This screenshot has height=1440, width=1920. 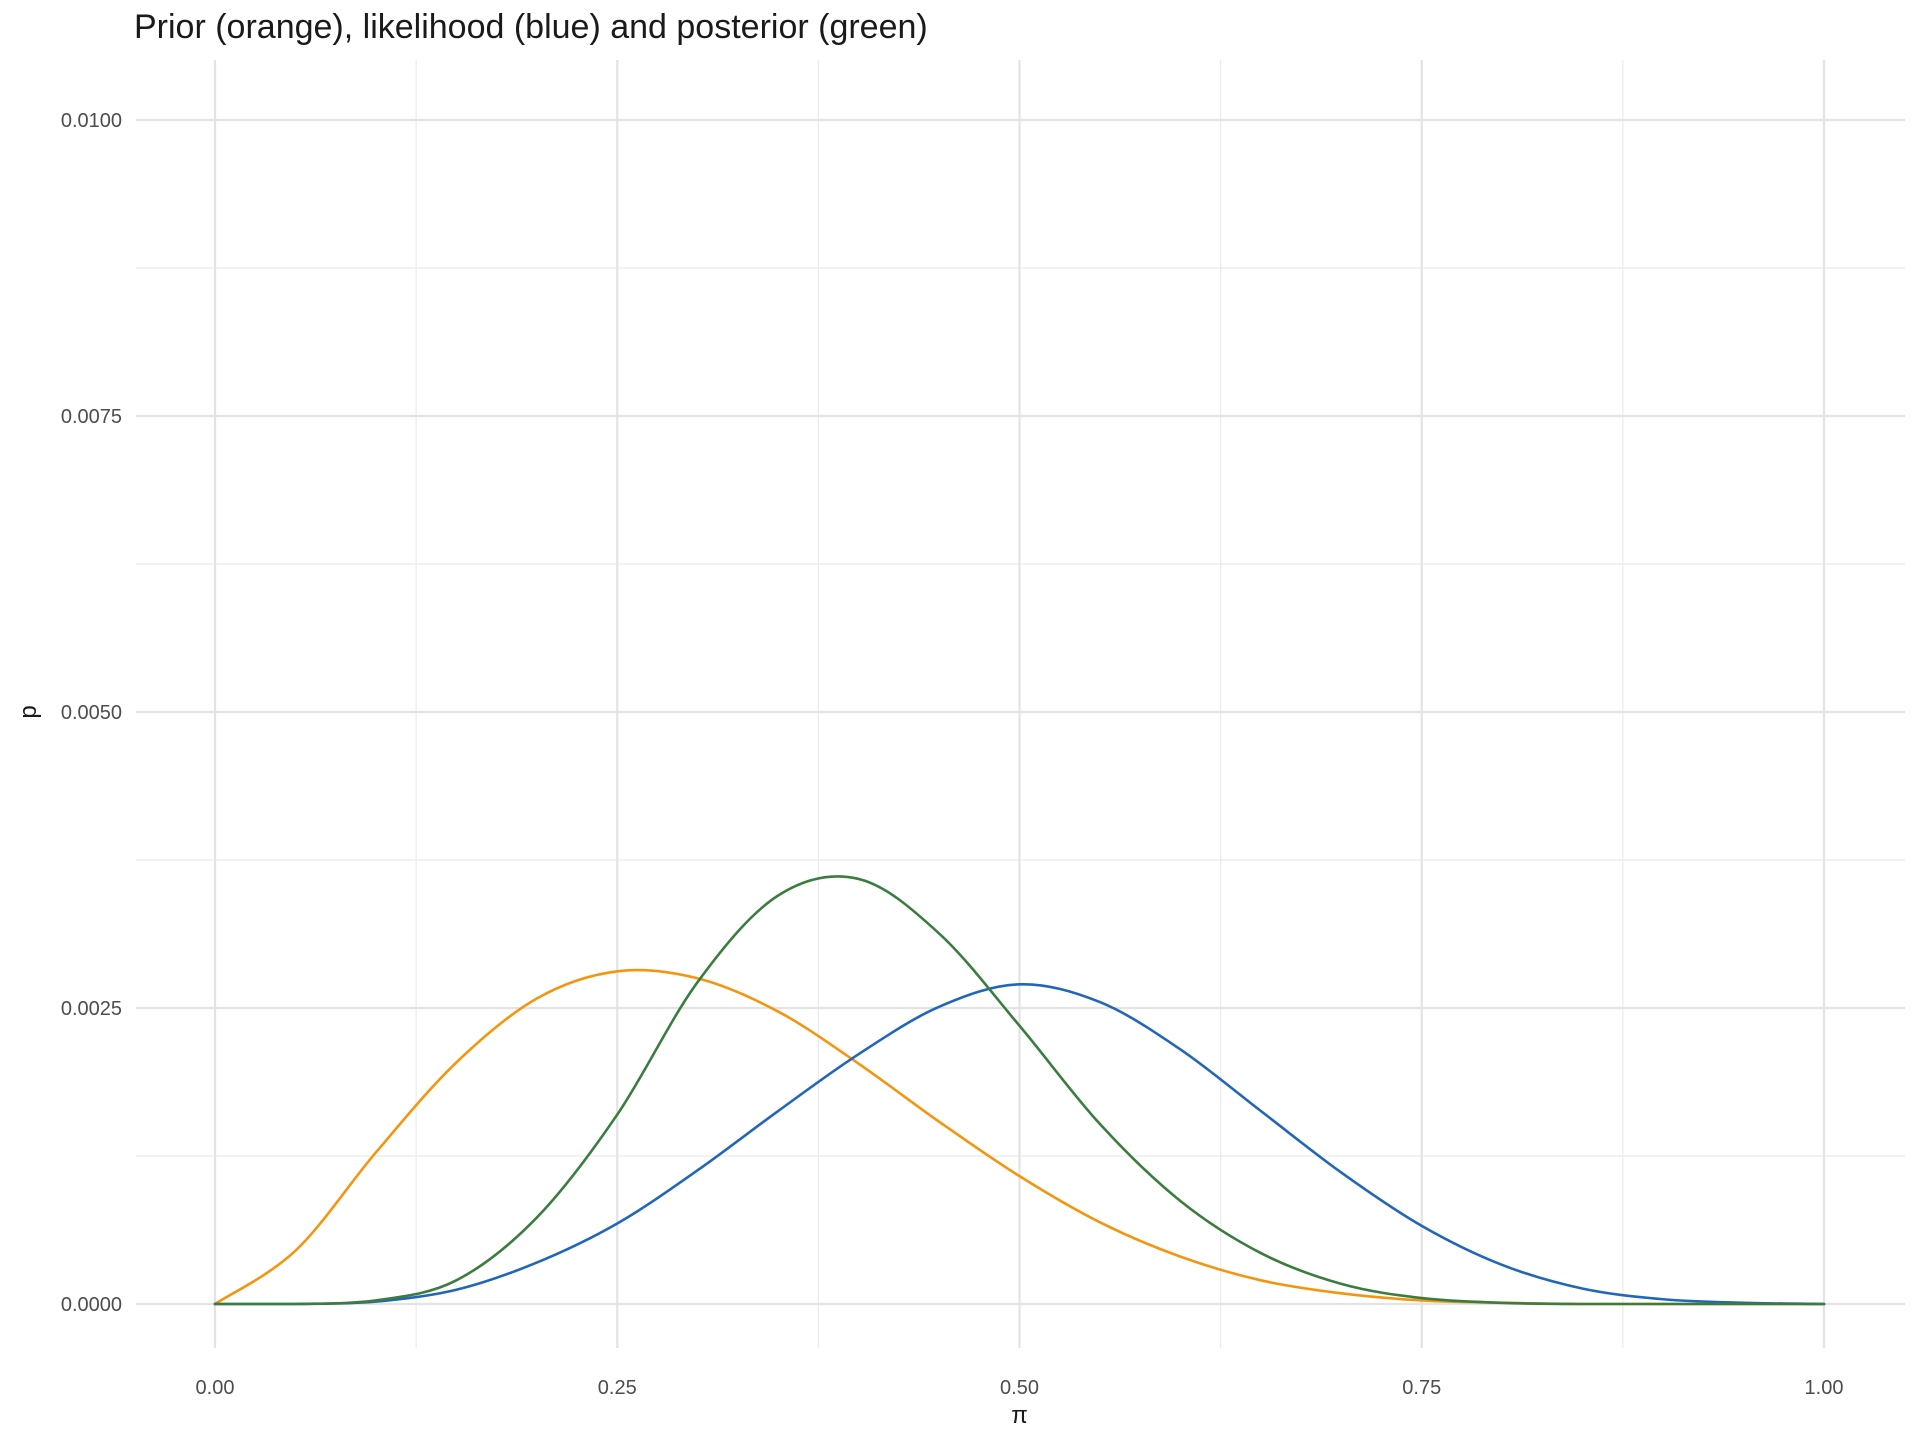 I want to click on y-tick-label: 0.0100, so click(x=91, y=121).